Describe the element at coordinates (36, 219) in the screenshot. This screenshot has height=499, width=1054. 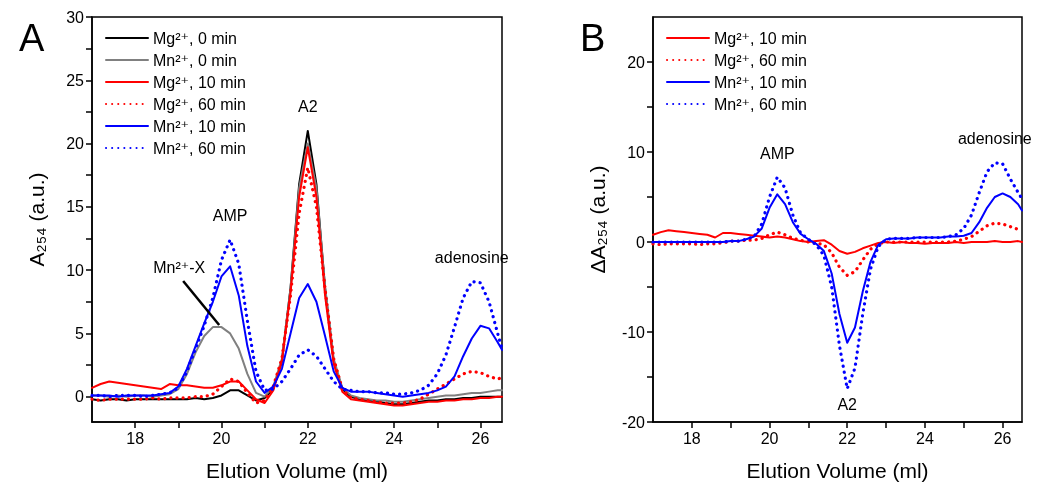
I see `y-axis-title: A₂₅₄ (a.u.)` at that location.